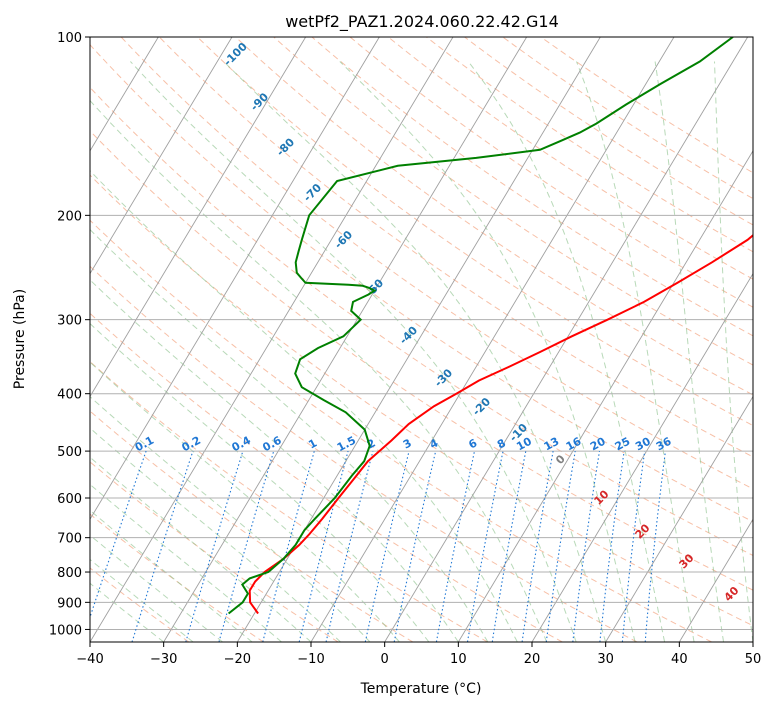 Image resolution: width=775 pixels, height=708 pixels. I want to click on moist-adiabat-label: 10, so click(602, 497).